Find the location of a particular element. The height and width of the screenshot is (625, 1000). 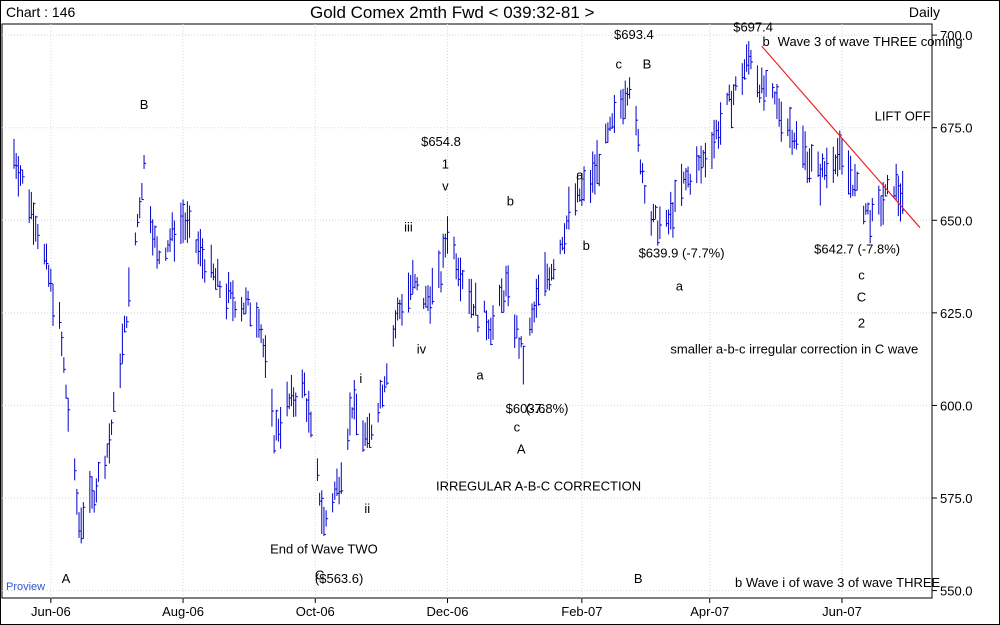

wave-annotation: 2 is located at coordinates (861, 323).